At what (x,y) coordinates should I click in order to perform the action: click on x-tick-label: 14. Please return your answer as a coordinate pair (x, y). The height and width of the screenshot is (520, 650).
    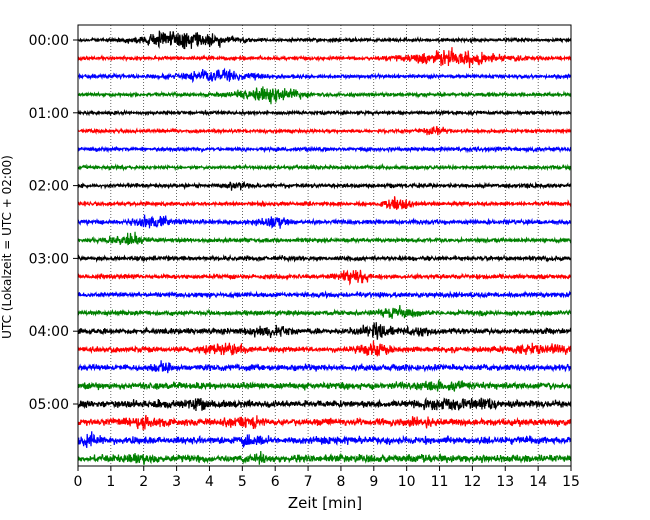
    Looking at the image, I should click on (538, 482).